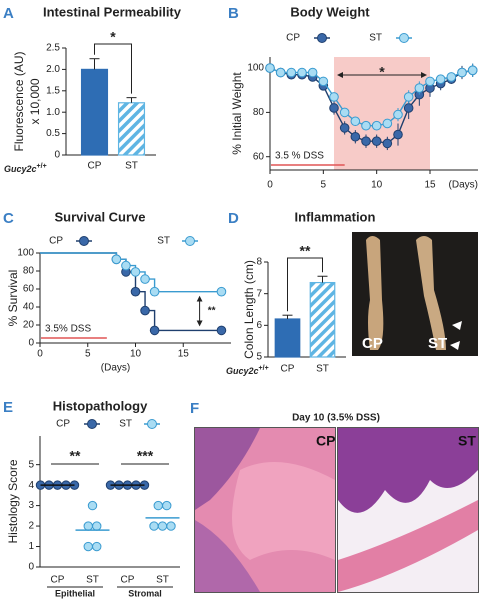  Describe the element at coordinates (63, 424) in the screenshot. I see `legend-label: CP` at that location.